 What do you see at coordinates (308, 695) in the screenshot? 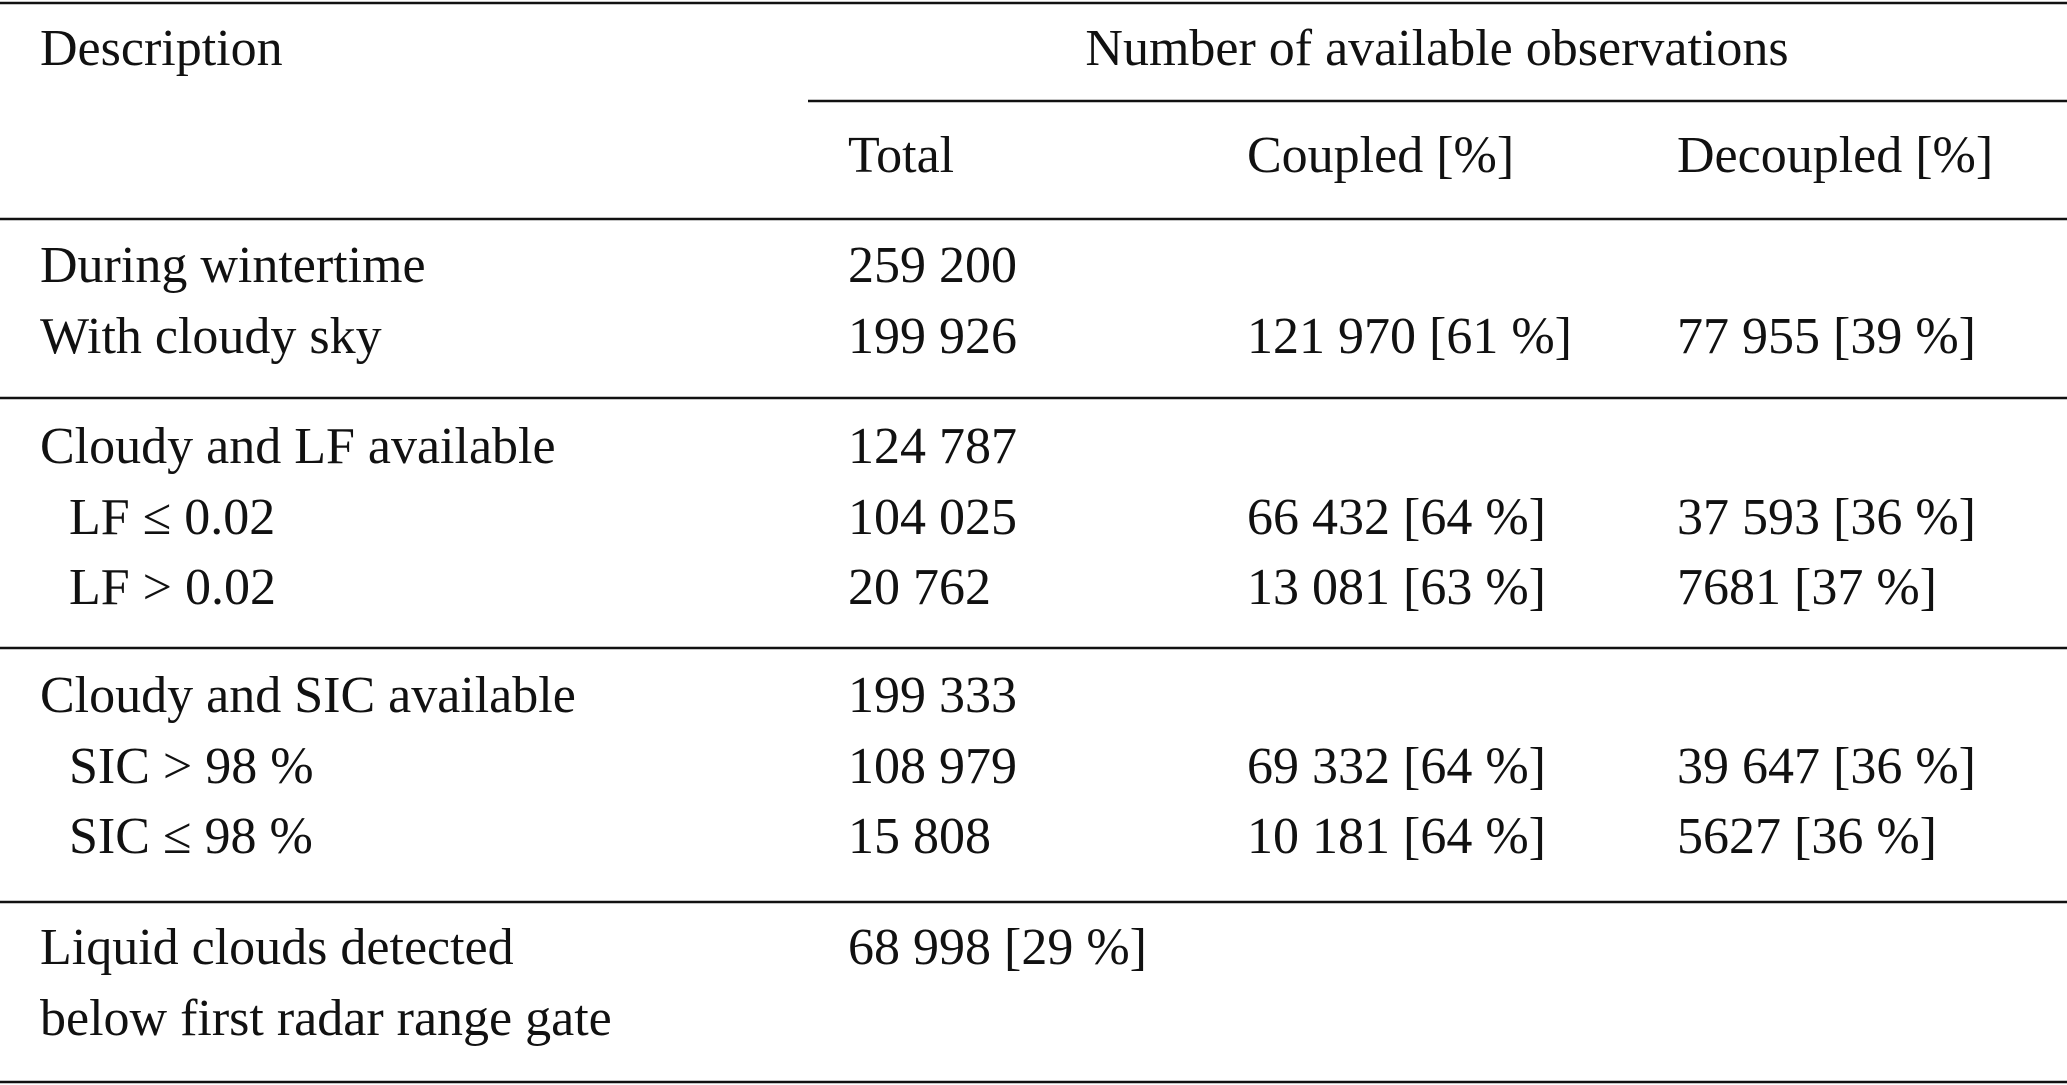
I see `row-label: Cloudy and SIC available` at bounding box center [308, 695].